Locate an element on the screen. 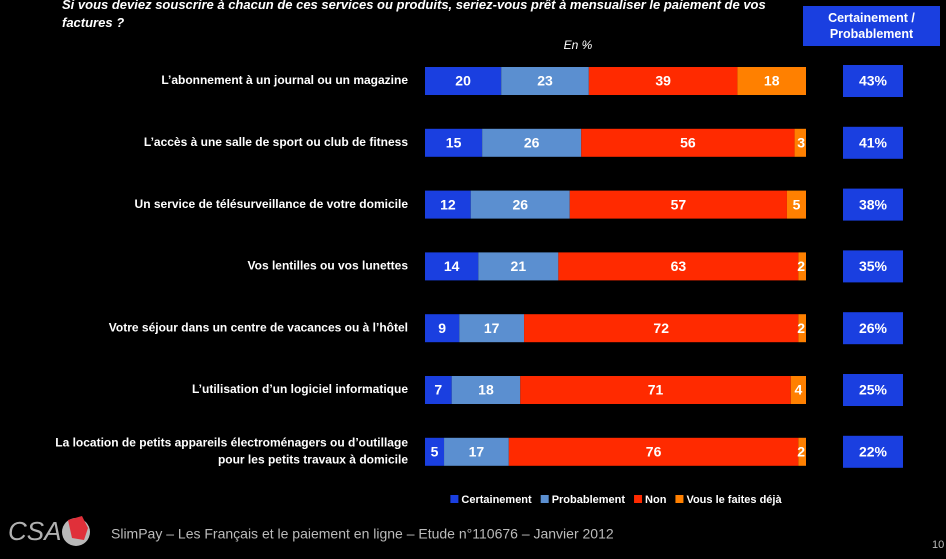  data-label: 63 is located at coordinates (679, 266).